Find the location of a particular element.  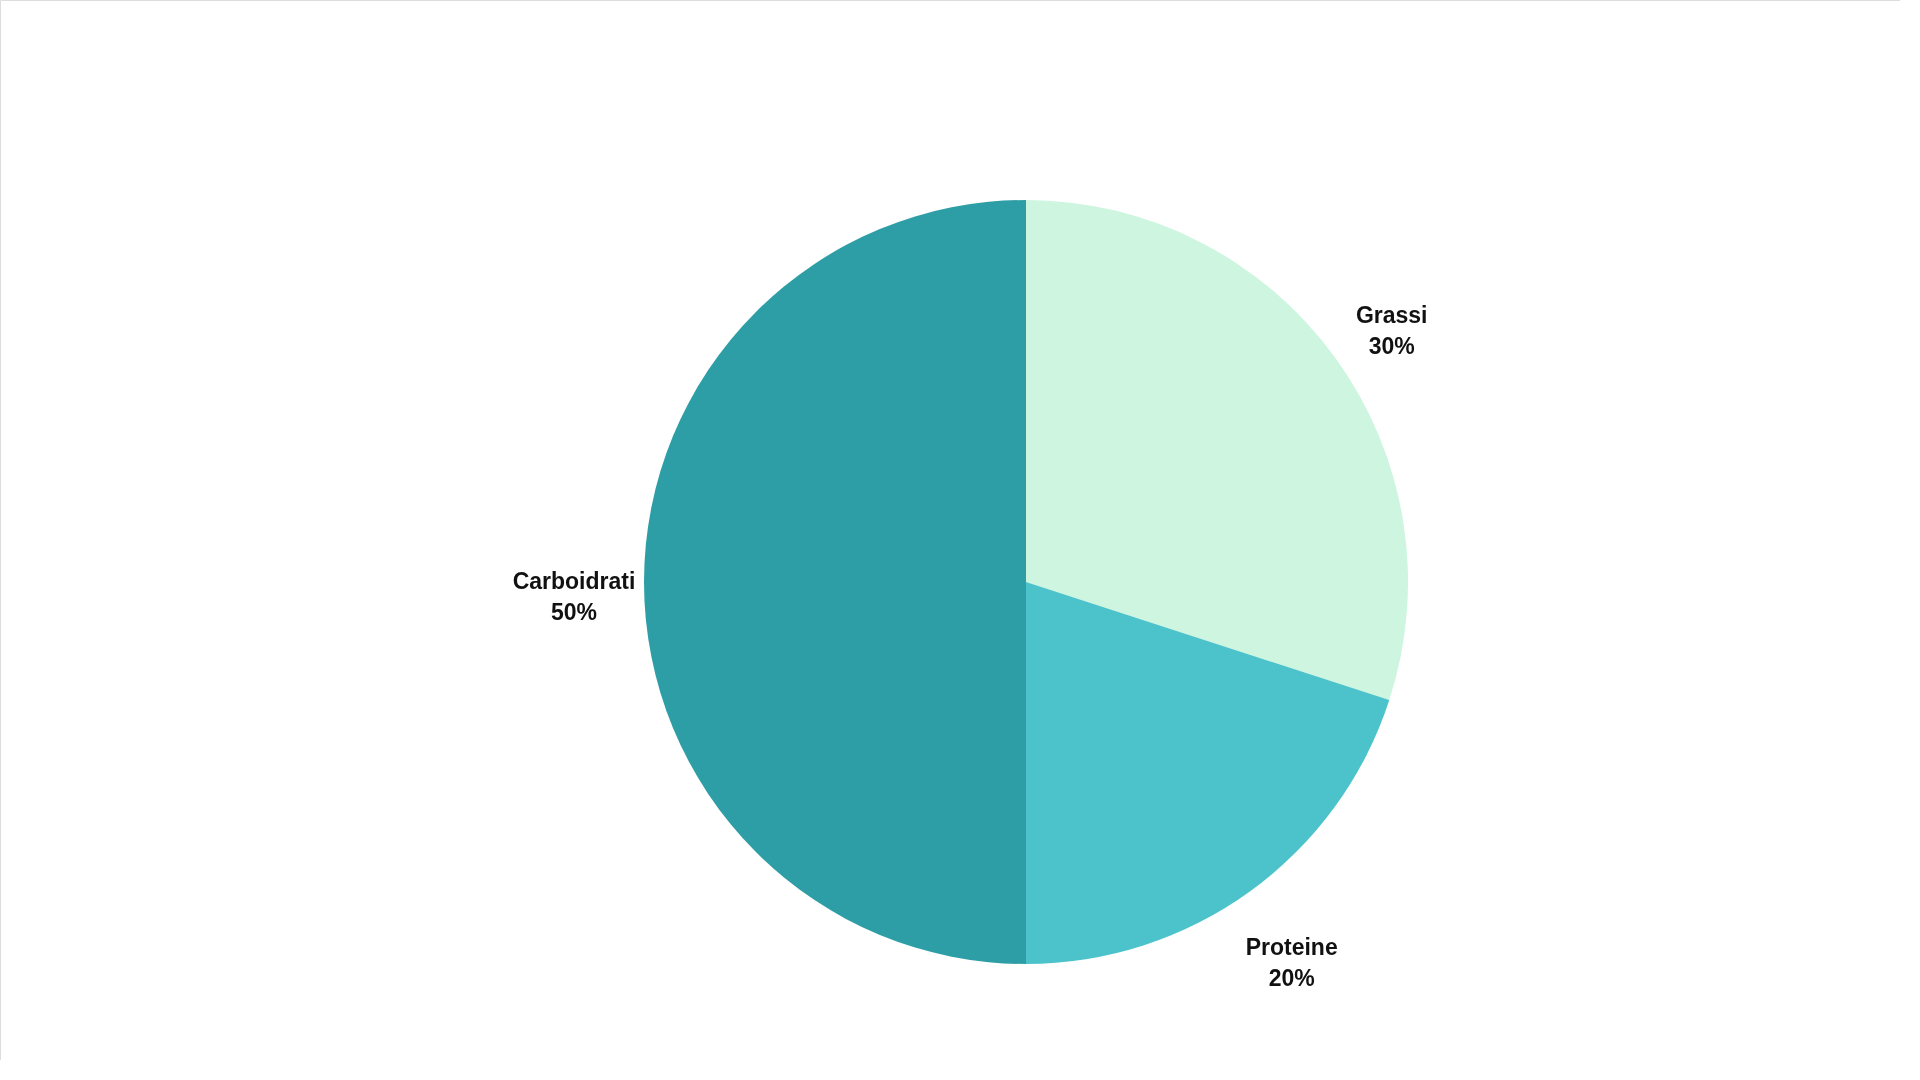

slice-label: Grassi is located at coordinates (1391, 315).